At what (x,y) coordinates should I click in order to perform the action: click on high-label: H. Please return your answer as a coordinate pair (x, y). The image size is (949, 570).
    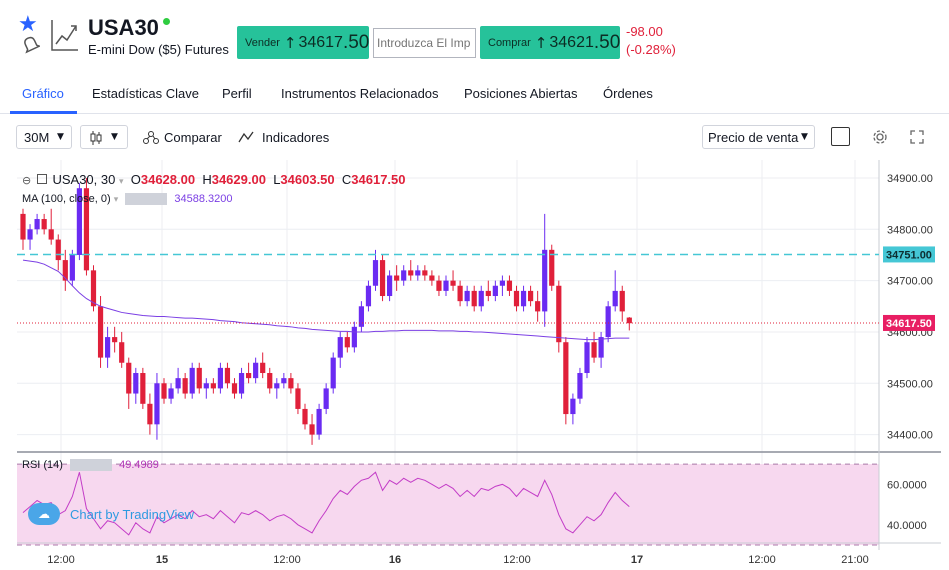
    Looking at the image, I should click on (207, 179).